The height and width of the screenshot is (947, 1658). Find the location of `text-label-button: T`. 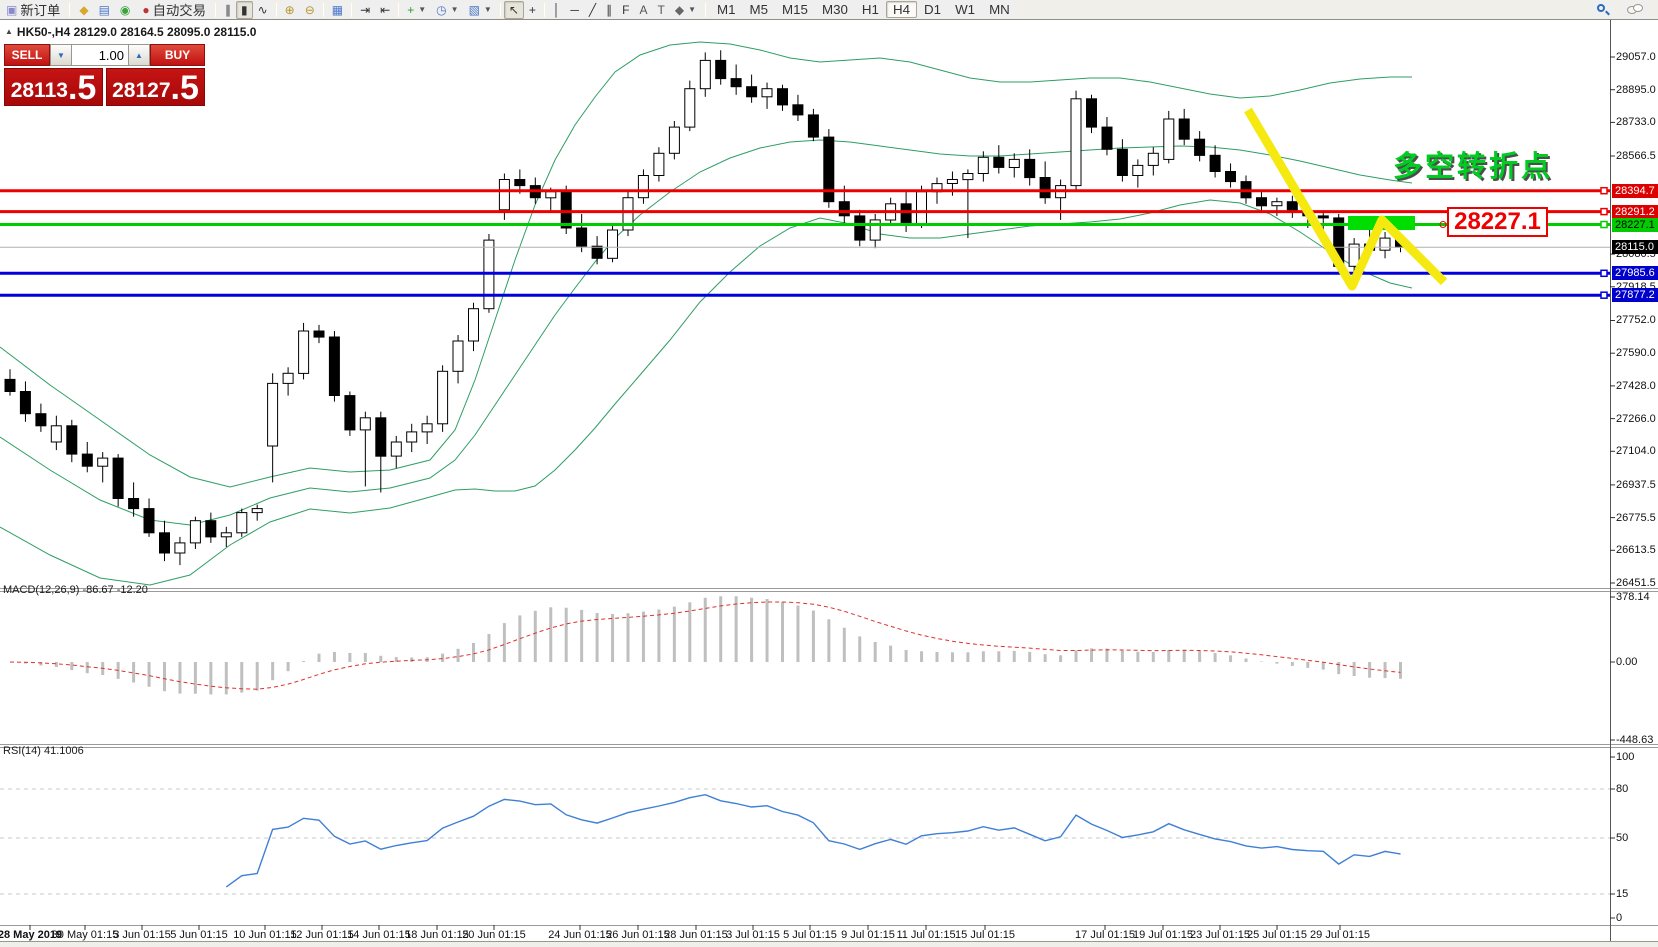

text-label-button: T is located at coordinates (661, 9).